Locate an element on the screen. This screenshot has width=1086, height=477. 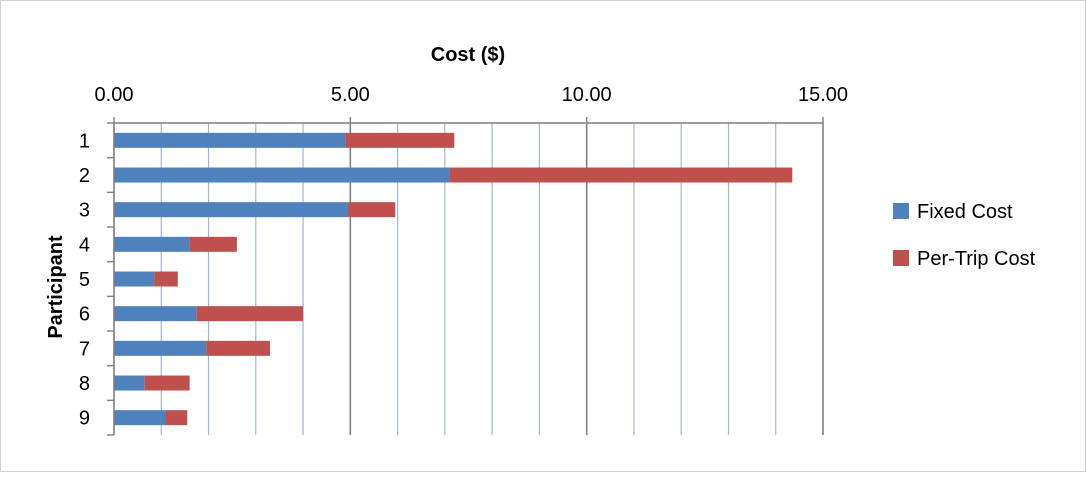
y-tick-label: 4 is located at coordinates (84, 245).